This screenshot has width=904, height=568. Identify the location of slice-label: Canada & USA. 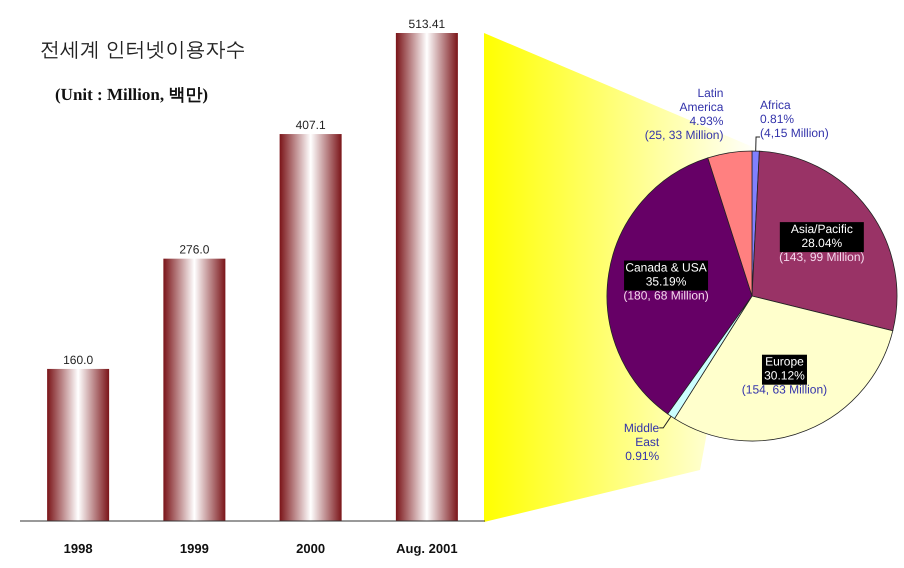
(666, 267).